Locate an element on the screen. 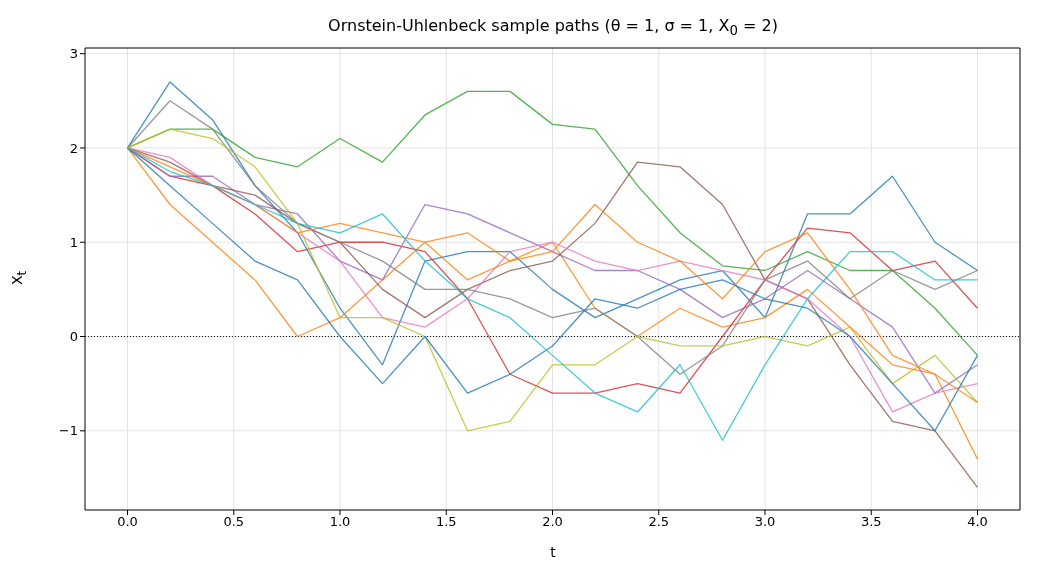  x-tick-label: 2.0 is located at coordinates (552, 522).